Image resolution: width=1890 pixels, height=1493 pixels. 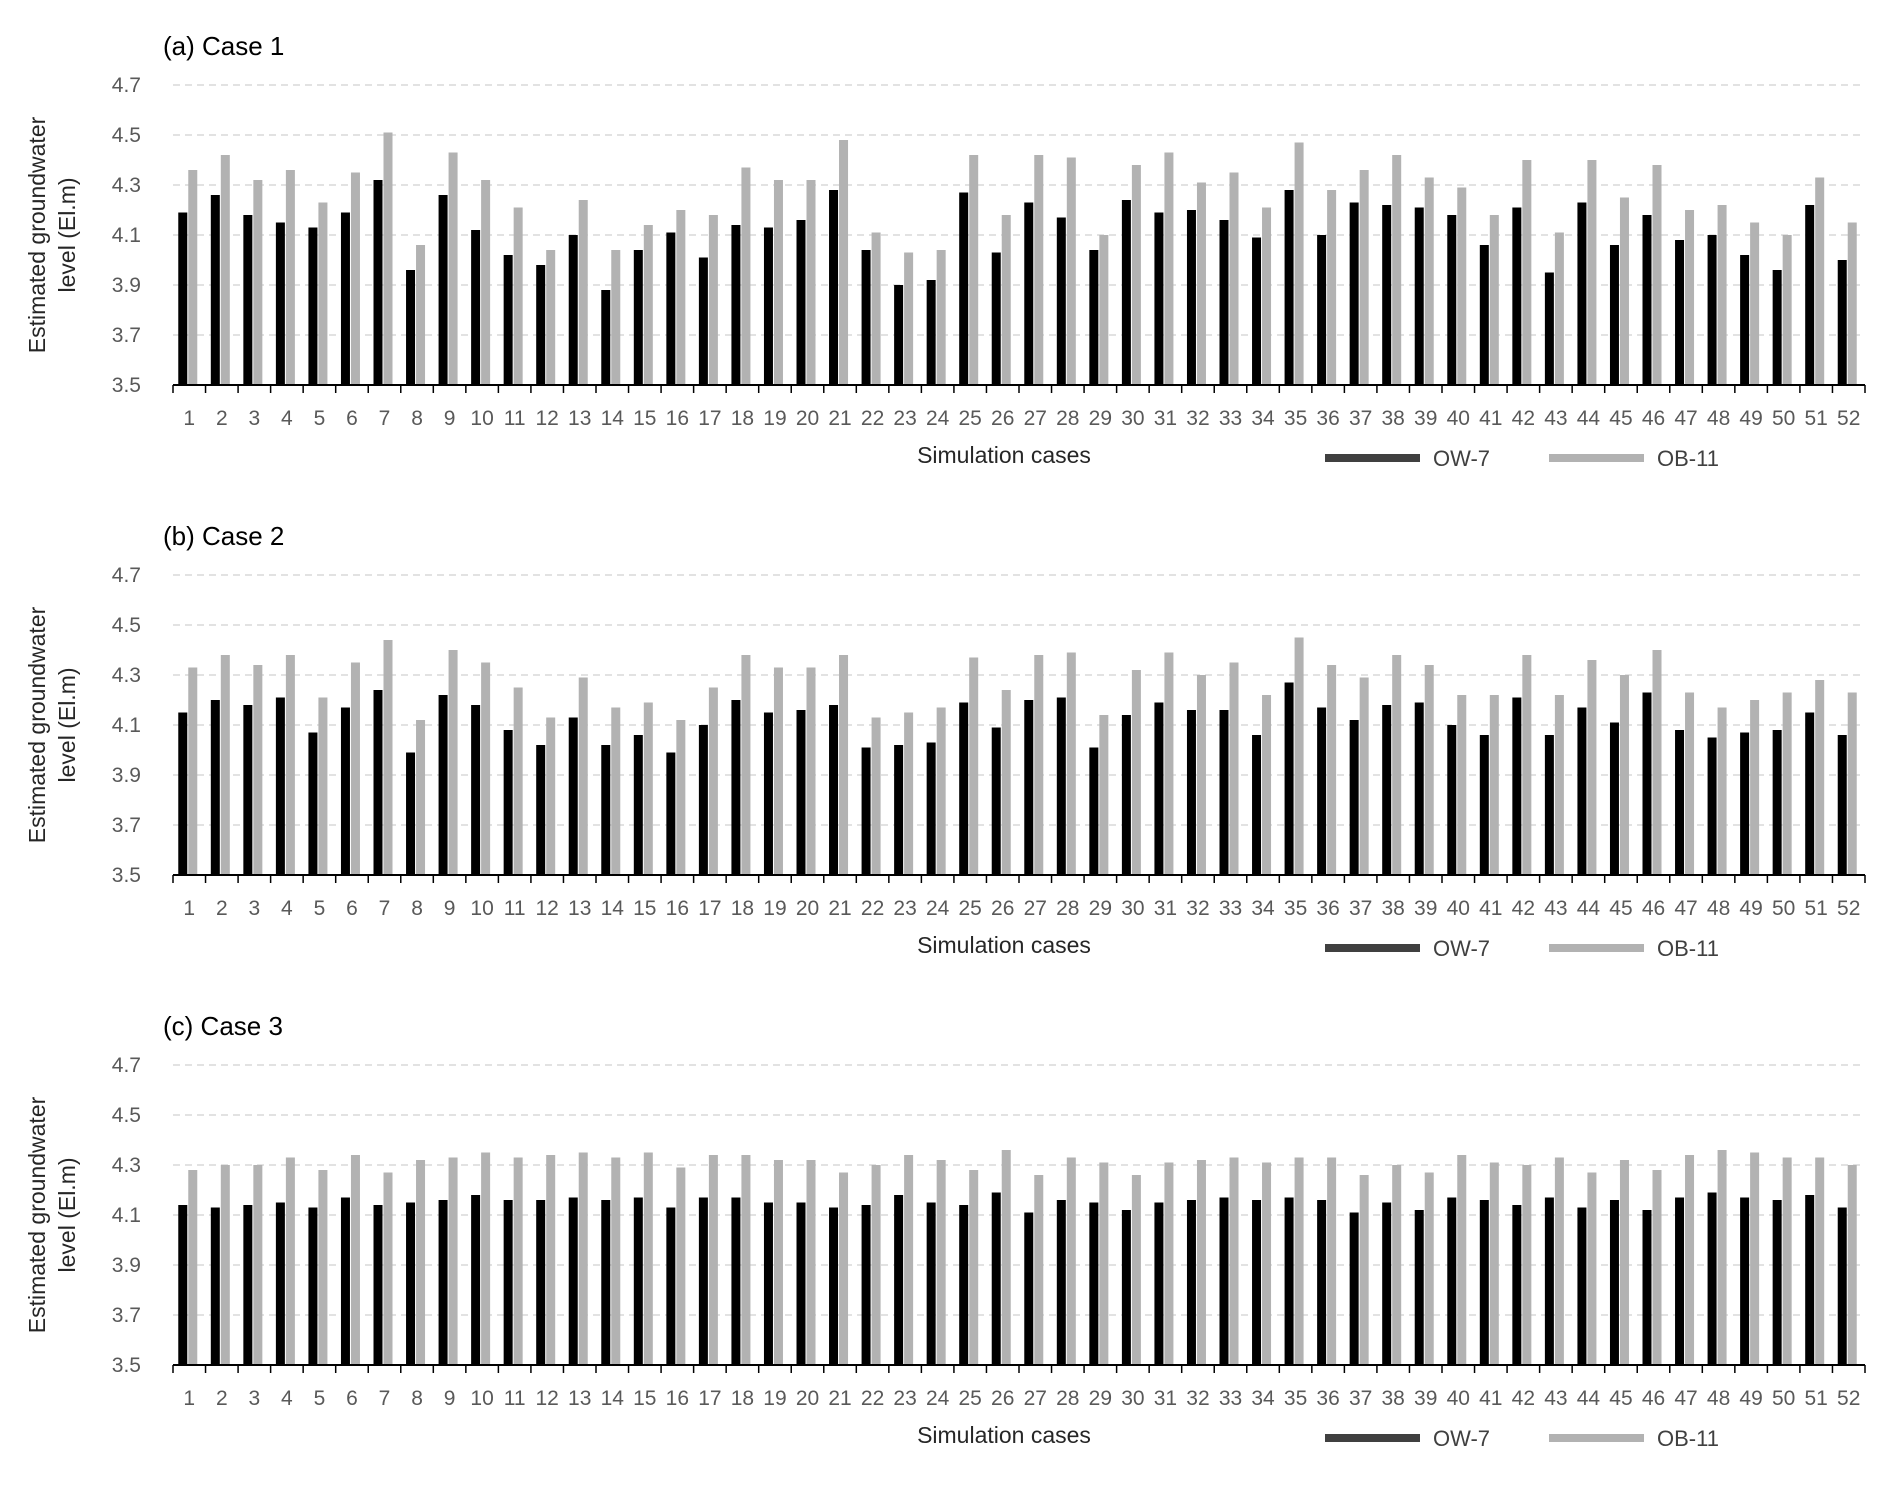 I want to click on y-tick-label: 4.7, so click(x=126, y=85).